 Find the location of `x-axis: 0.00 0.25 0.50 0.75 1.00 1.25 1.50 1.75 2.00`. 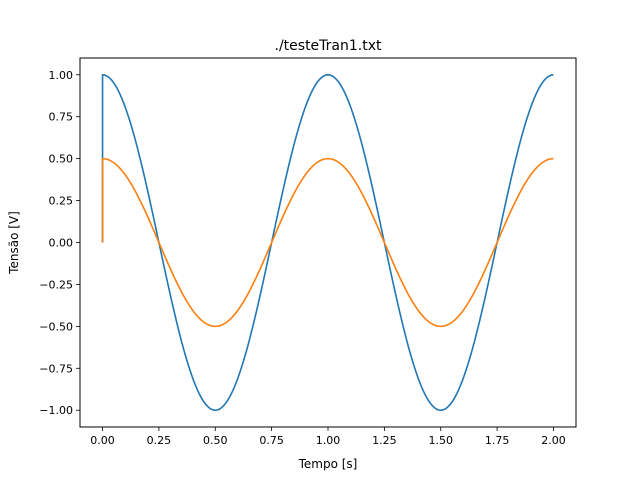

x-axis: 0.00 0.25 0.50 0.75 1.00 1.25 1.50 1.75 2.00 is located at coordinates (328, 437).